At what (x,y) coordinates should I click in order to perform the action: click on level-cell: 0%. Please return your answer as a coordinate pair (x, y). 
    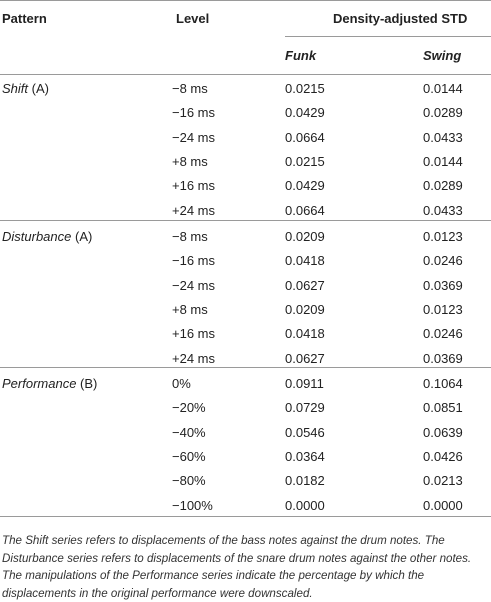
    Looking at the image, I should click on (181, 383).